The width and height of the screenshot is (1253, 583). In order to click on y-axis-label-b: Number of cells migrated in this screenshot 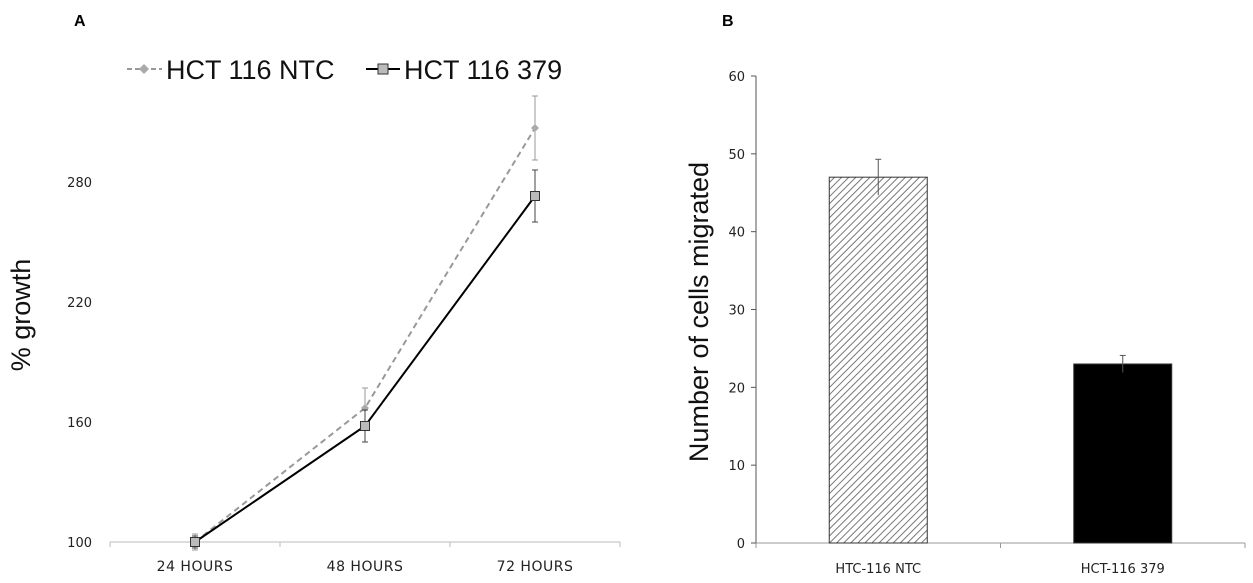, I will do `click(699, 312)`.